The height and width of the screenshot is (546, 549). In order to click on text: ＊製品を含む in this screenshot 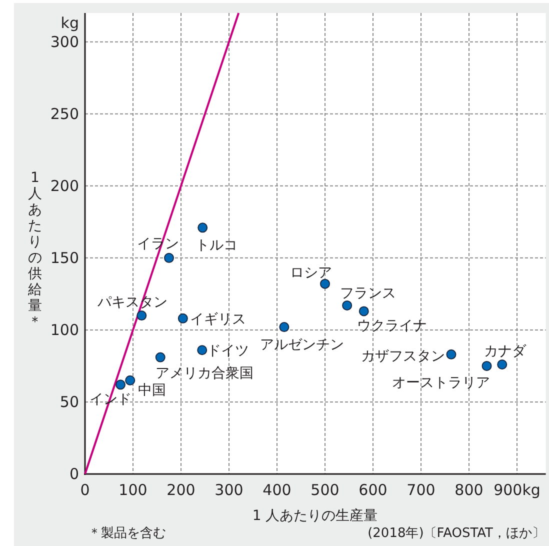, I will do `click(127, 533)`.